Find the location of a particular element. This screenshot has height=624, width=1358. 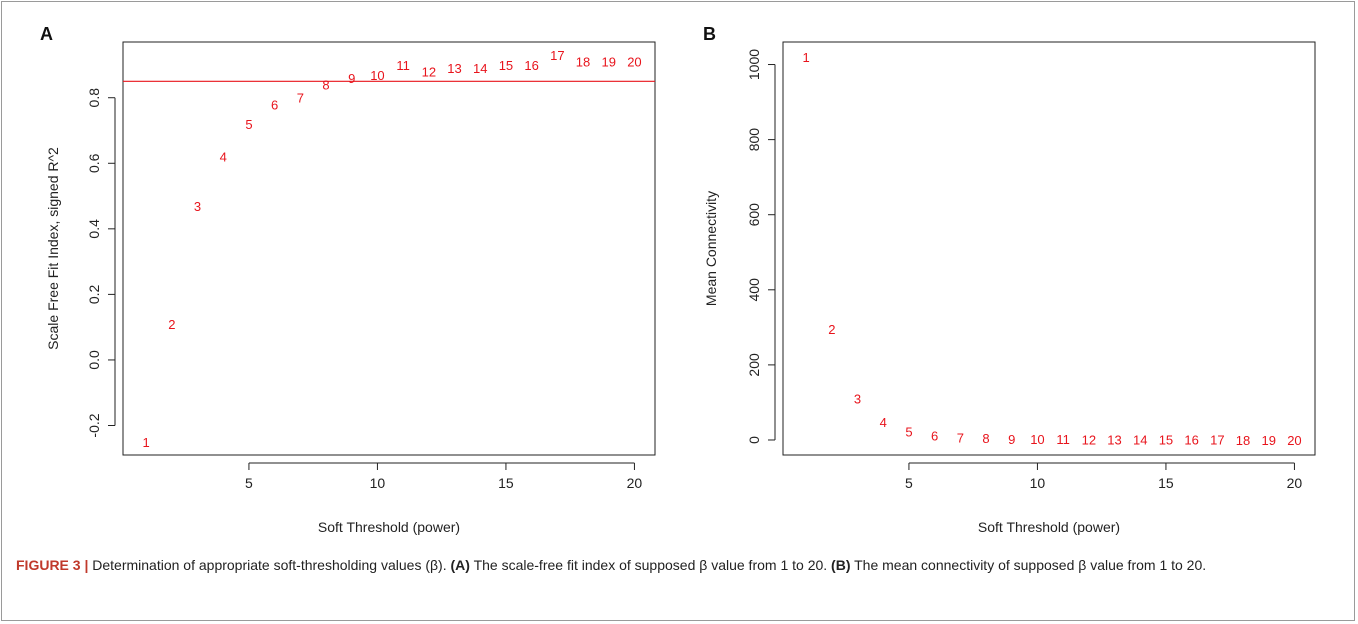

panel-b-x-tick-label: 15 is located at coordinates (1166, 483).